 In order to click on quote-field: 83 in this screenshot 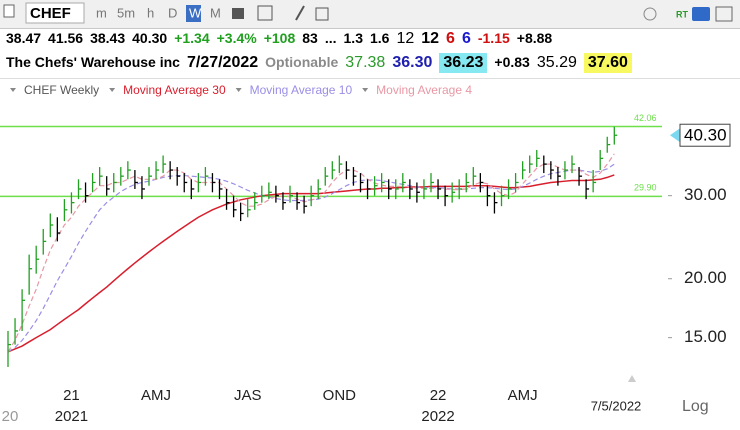, I will do `click(310, 38)`.